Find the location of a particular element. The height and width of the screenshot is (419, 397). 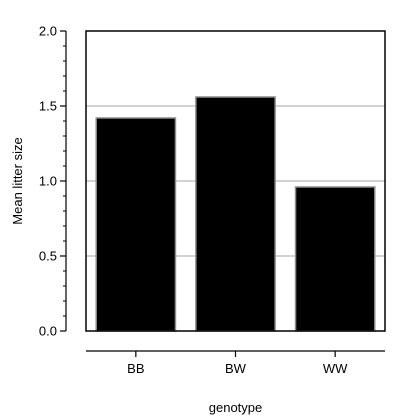

bar-ww is located at coordinates (335, 259).